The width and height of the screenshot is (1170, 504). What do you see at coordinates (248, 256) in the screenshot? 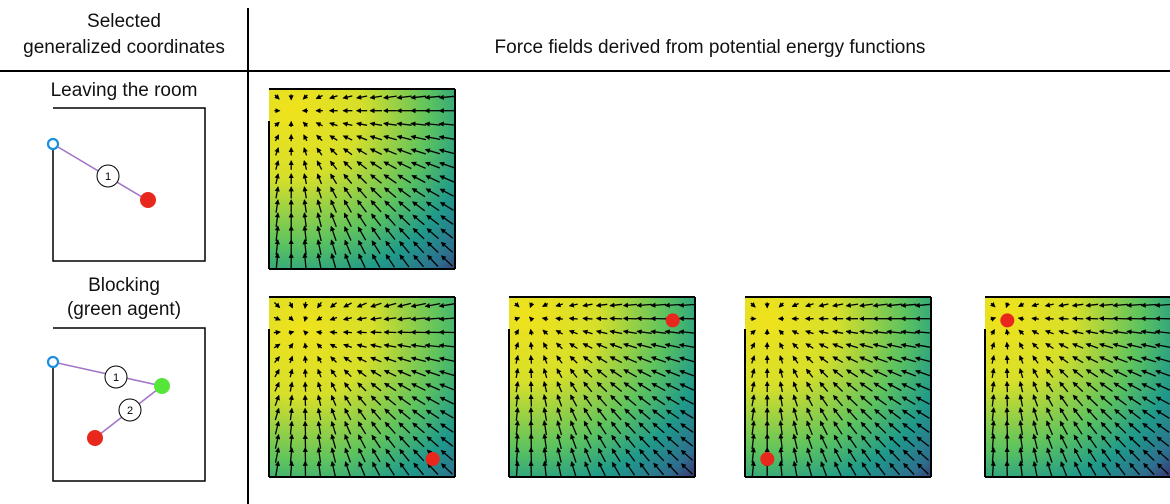
I see `column-divider` at bounding box center [248, 256].